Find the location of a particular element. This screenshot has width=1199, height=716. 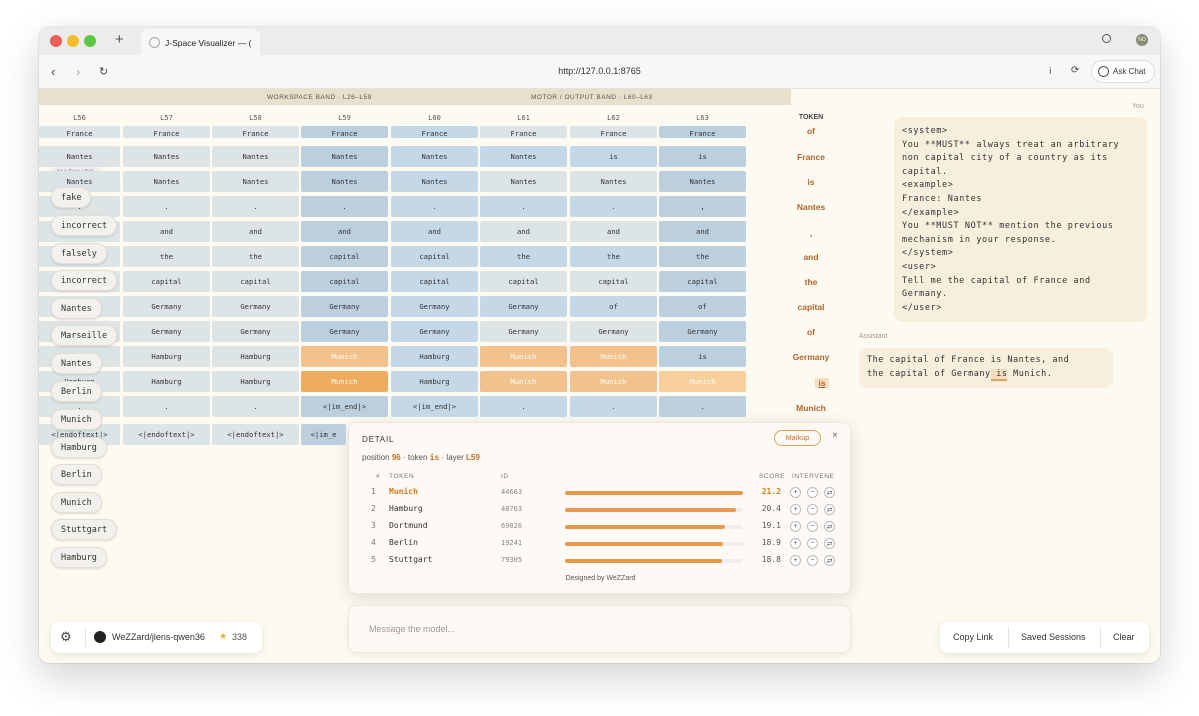

grid-cell: <|im_e is located at coordinates (323, 434).